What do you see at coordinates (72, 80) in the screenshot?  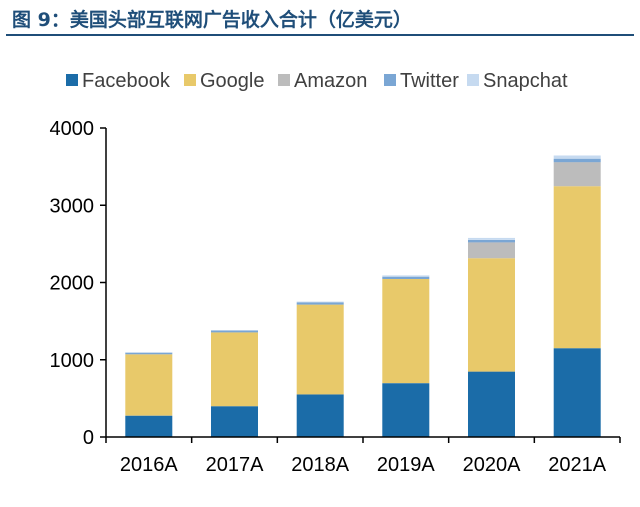 I see `legend-swatch-facebook` at bounding box center [72, 80].